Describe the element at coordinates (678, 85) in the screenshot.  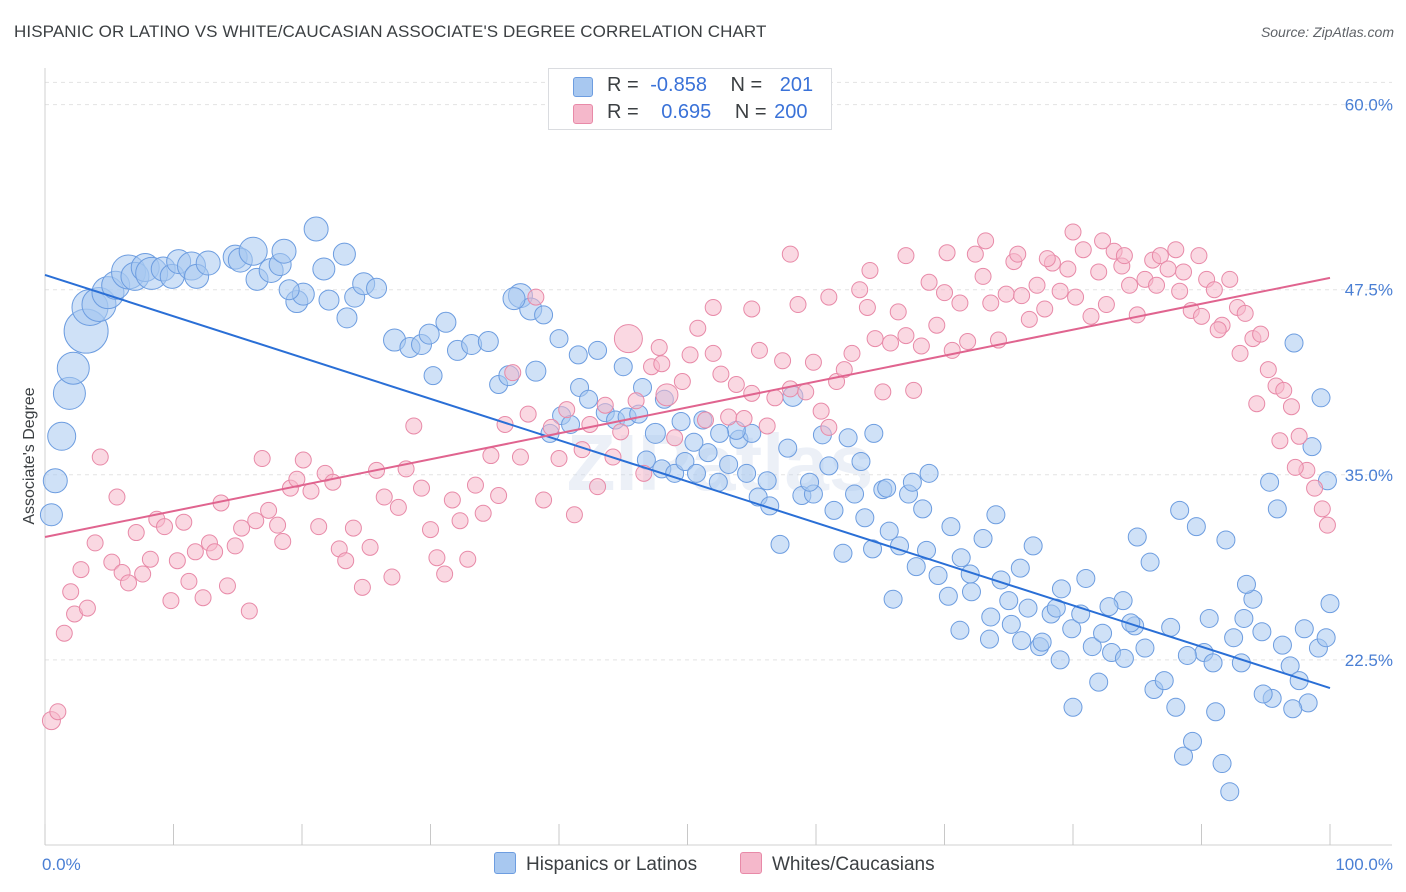
I see `legend-r-value: -0.858` at that location.